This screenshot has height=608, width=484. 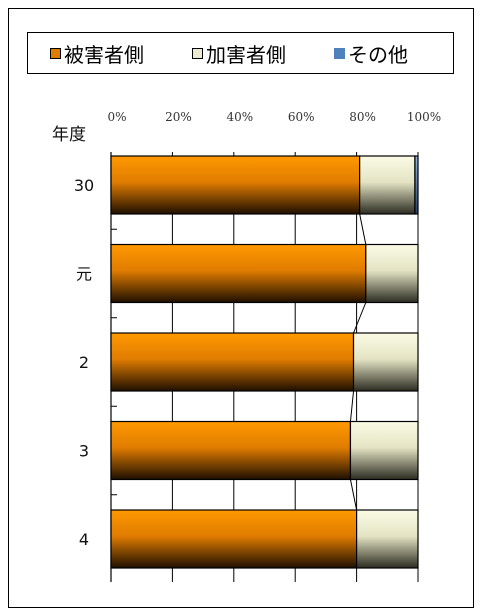 What do you see at coordinates (104, 54) in the screenshot?
I see `legend-label-victim: 被害者側` at bounding box center [104, 54].